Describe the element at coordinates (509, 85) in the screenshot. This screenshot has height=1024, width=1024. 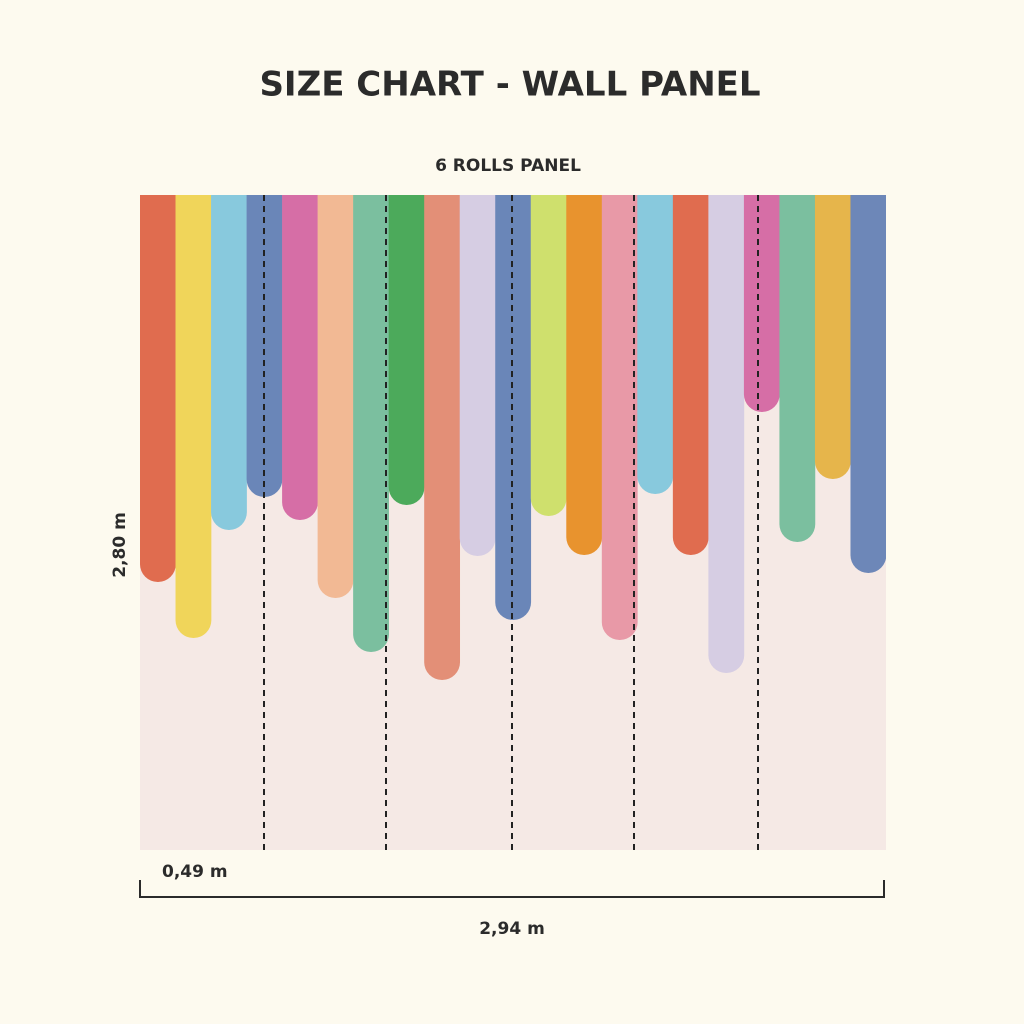
I see `title: SIZE CHART - WALL PANEL` at that location.